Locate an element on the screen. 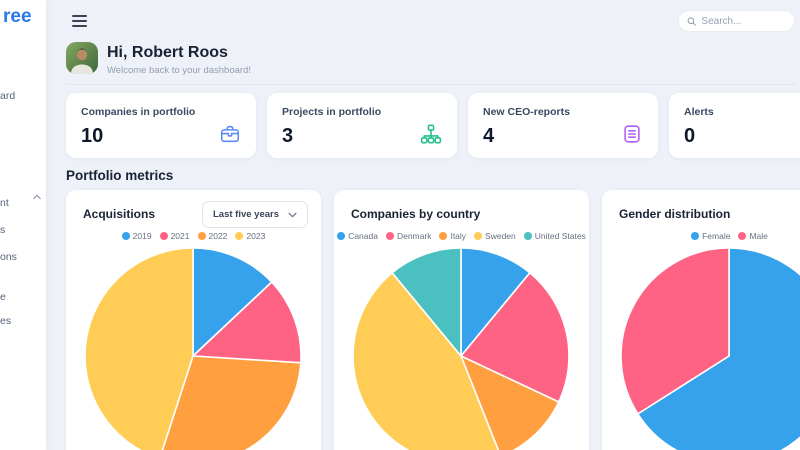  stat-label: Companies in portfolio is located at coordinates (138, 112).